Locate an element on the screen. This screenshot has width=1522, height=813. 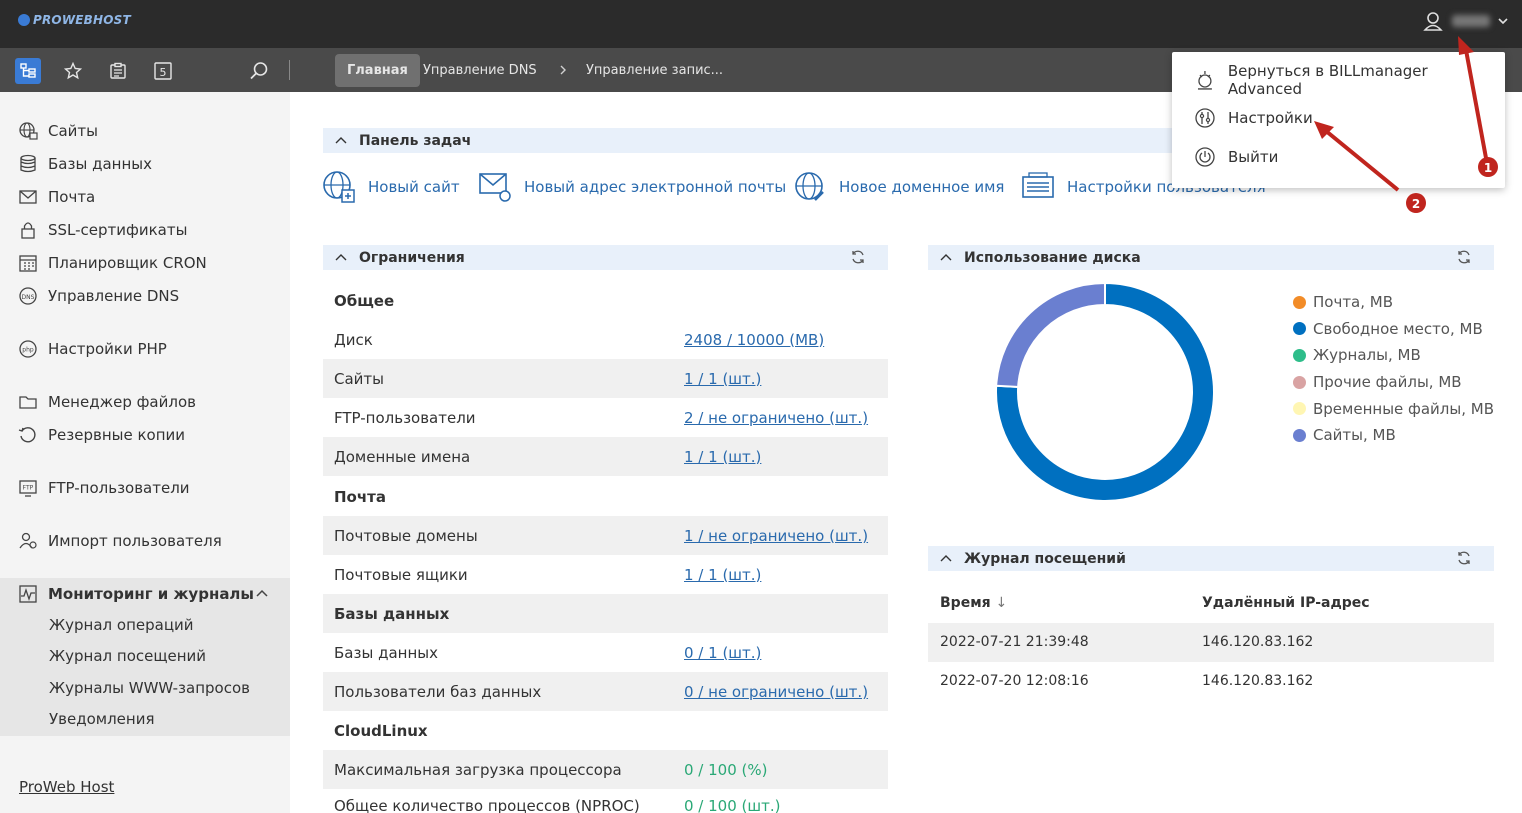
column-header-ip: Удалённый IP-адрес is located at coordinates (1286, 603).